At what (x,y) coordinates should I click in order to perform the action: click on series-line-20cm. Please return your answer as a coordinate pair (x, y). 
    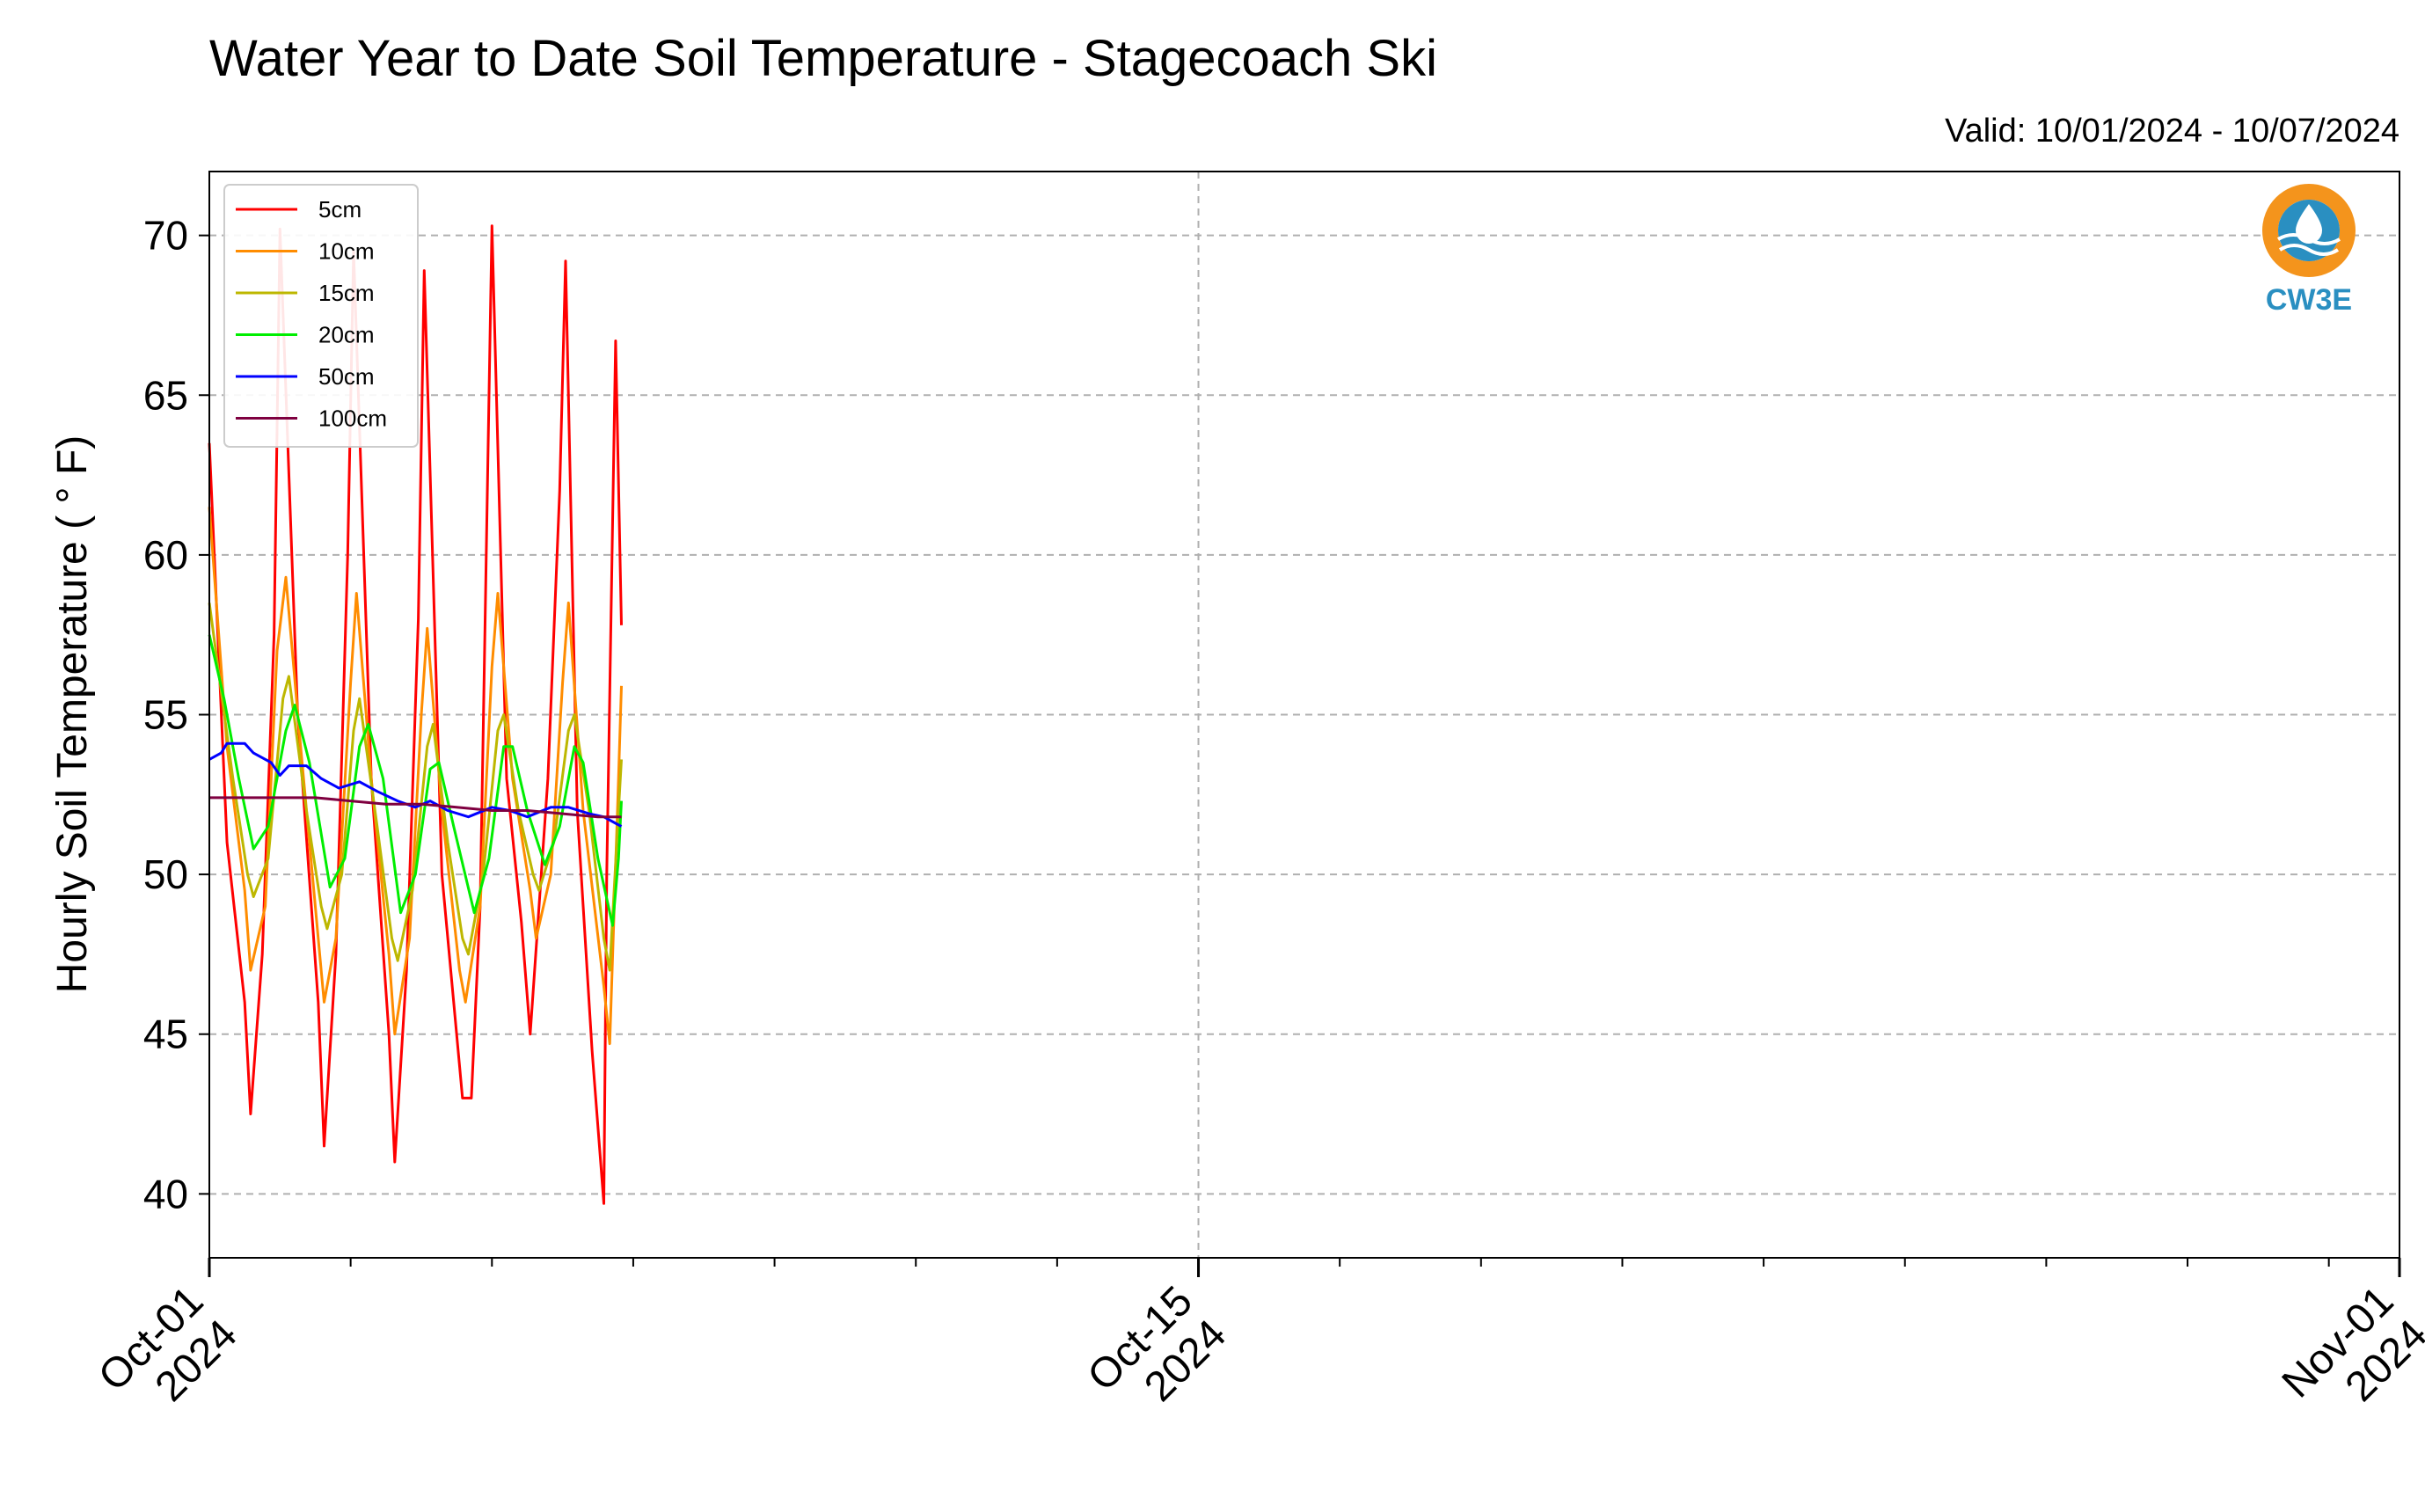
    Looking at the image, I should click on (415, 780).